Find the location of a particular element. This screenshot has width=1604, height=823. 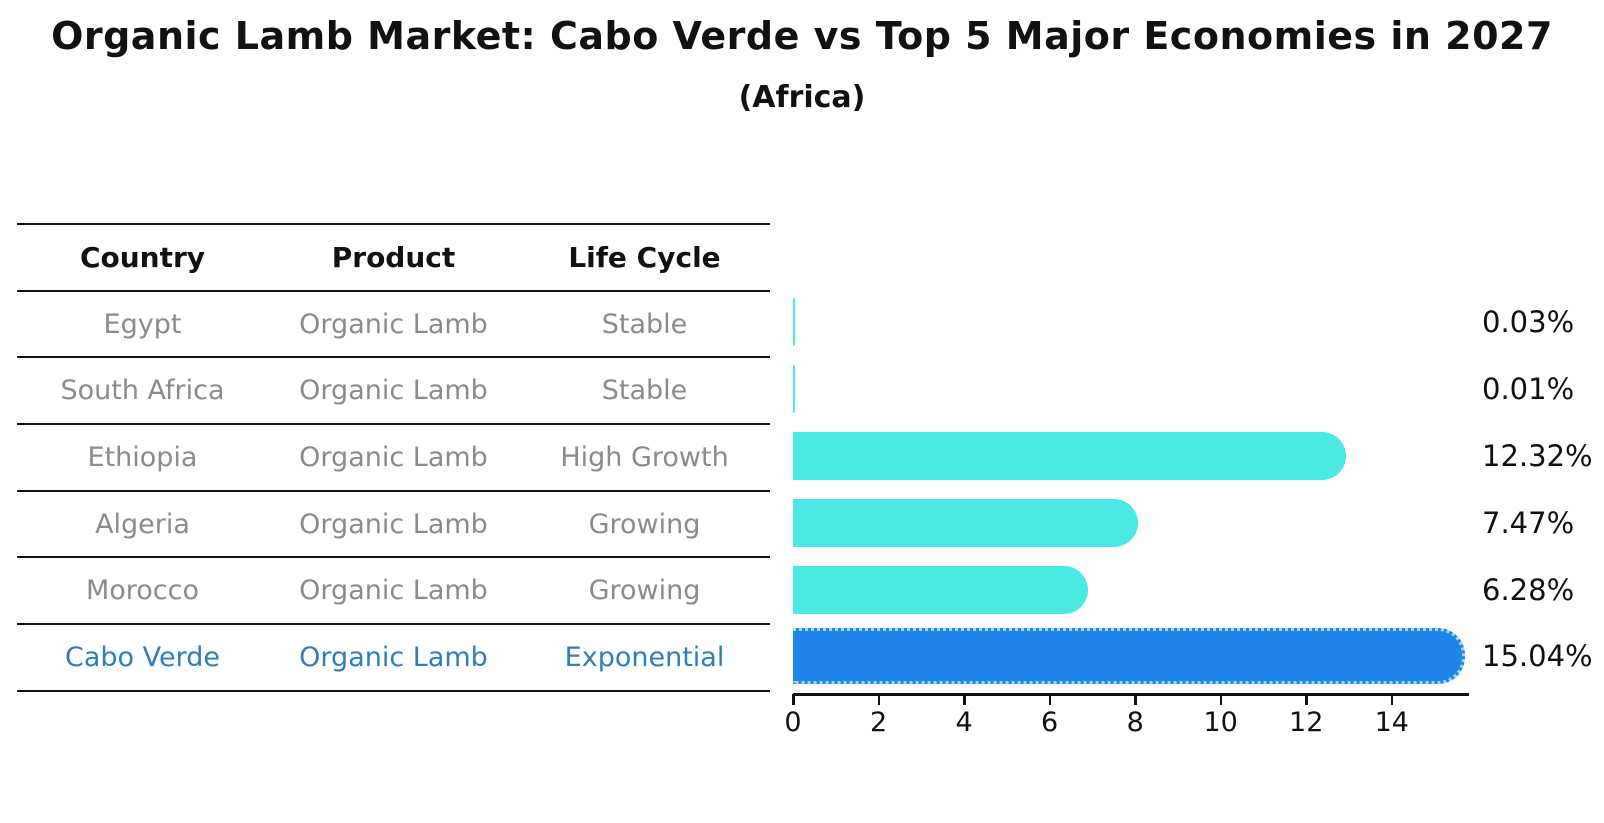

table-row: Algeria Organic Lamb Growing is located at coordinates (393, 523).